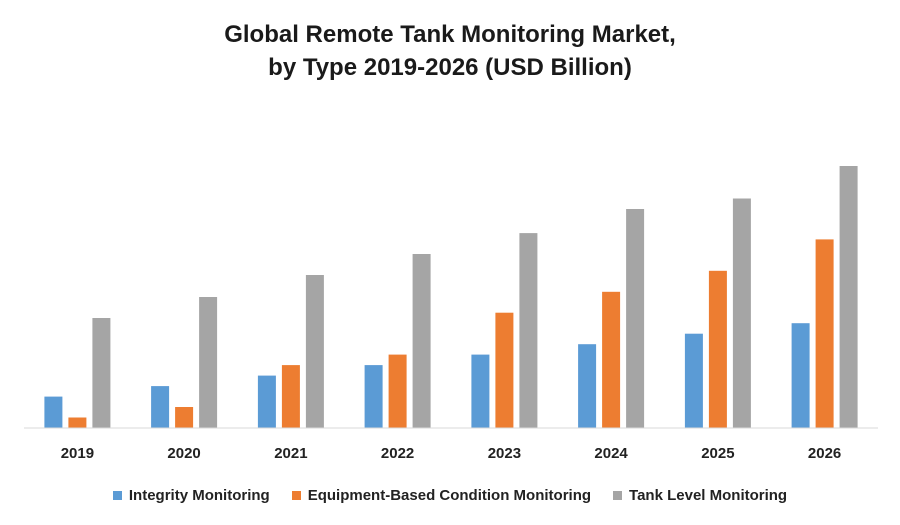 The height and width of the screenshot is (525, 900). Describe the element at coordinates (504, 370) in the screenshot. I see `bar-equipment-based-condition-monitoring-2023` at that location.